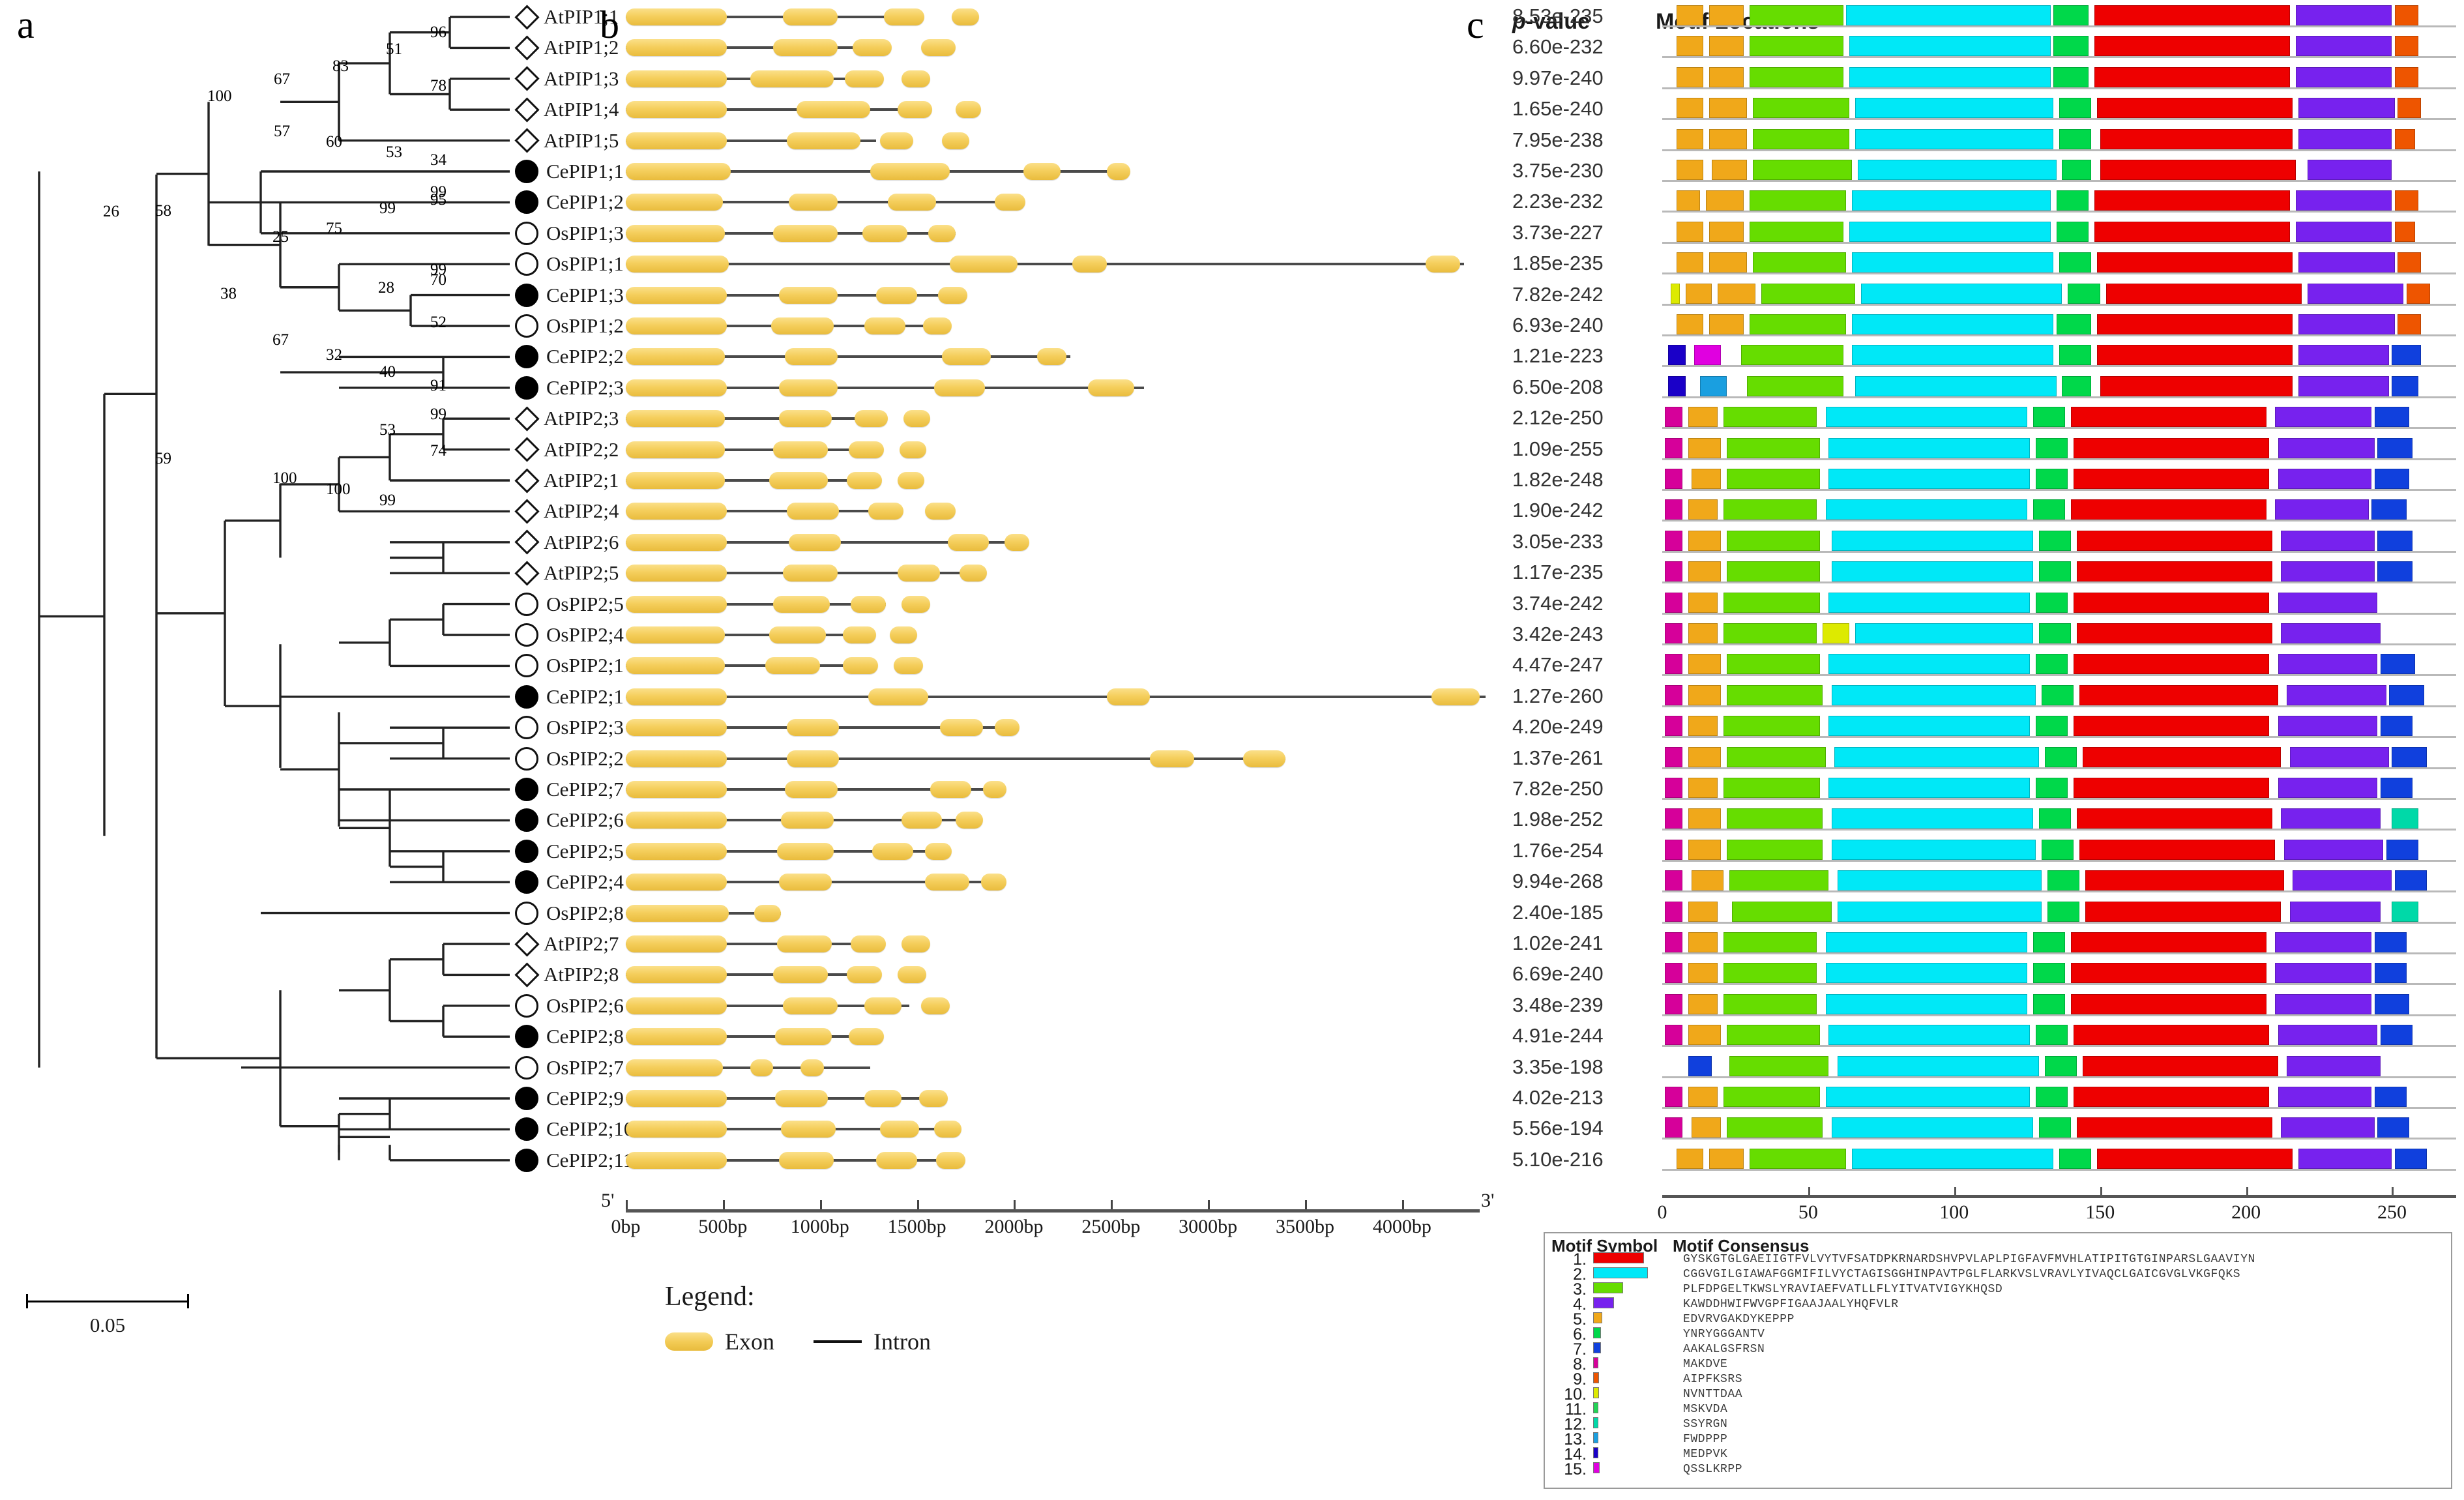  I want to click on tree-tip: CePIP2;3, so click(570, 388).